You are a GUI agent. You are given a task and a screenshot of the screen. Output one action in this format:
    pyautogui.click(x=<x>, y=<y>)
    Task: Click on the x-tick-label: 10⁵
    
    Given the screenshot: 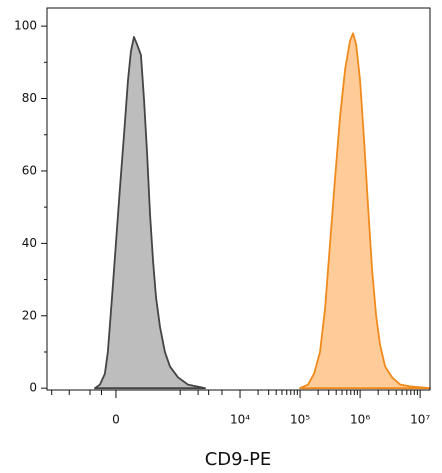 What is the action you would take?
    pyautogui.click(x=300, y=420)
    